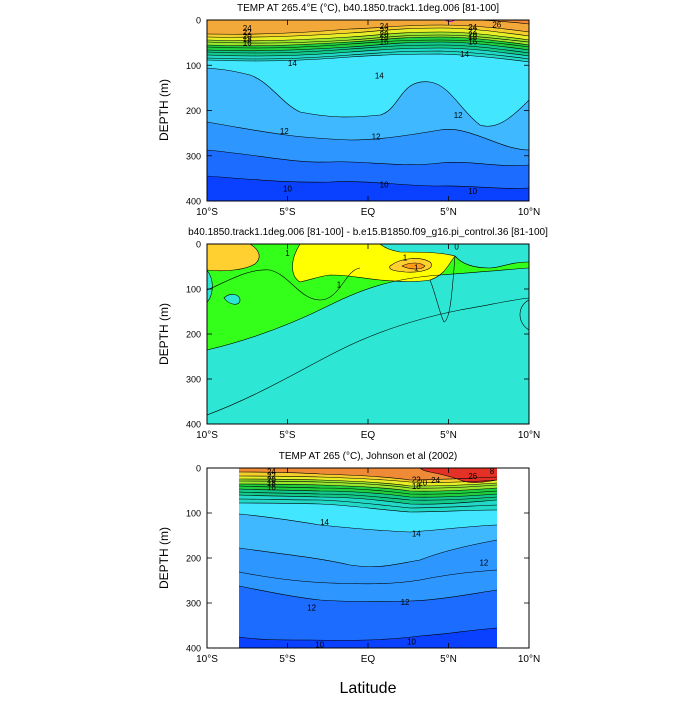  I want to click on contour-label-1-1: 1, so click(287, 253).